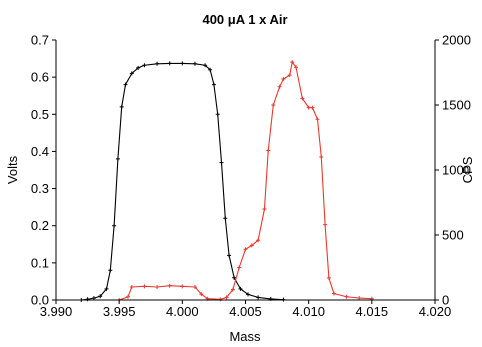 This screenshot has height=347, width=482. What do you see at coordinates (372, 311) in the screenshot?
I see `x-tick-label: 4.015` at bounding box center [372, 311].